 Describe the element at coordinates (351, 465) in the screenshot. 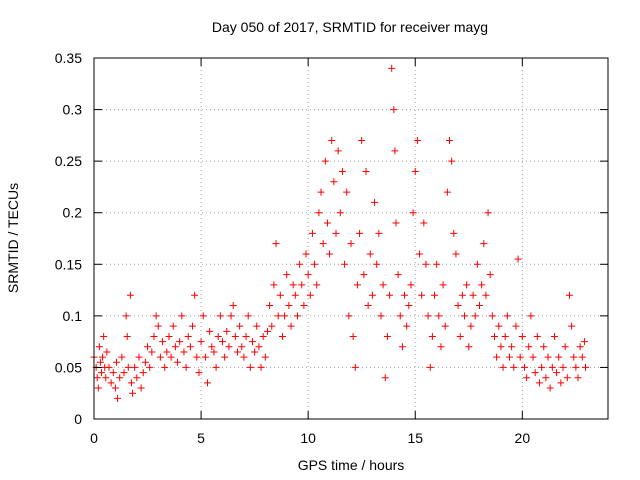

I see `x-axis-label: GPS time / hours` at that location.